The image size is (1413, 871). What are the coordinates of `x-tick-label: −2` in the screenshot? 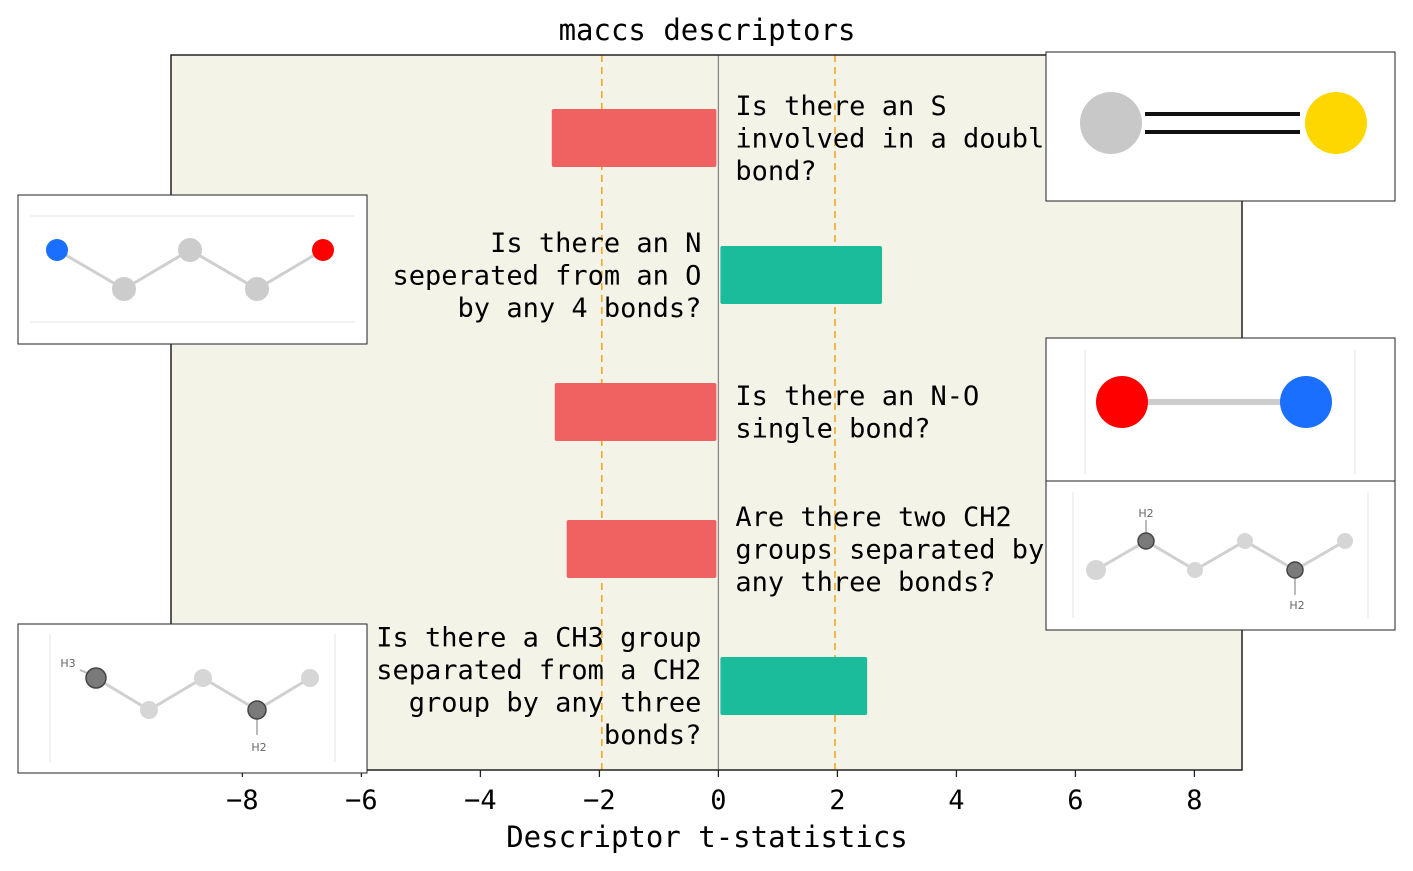 It's located at (599, 800).